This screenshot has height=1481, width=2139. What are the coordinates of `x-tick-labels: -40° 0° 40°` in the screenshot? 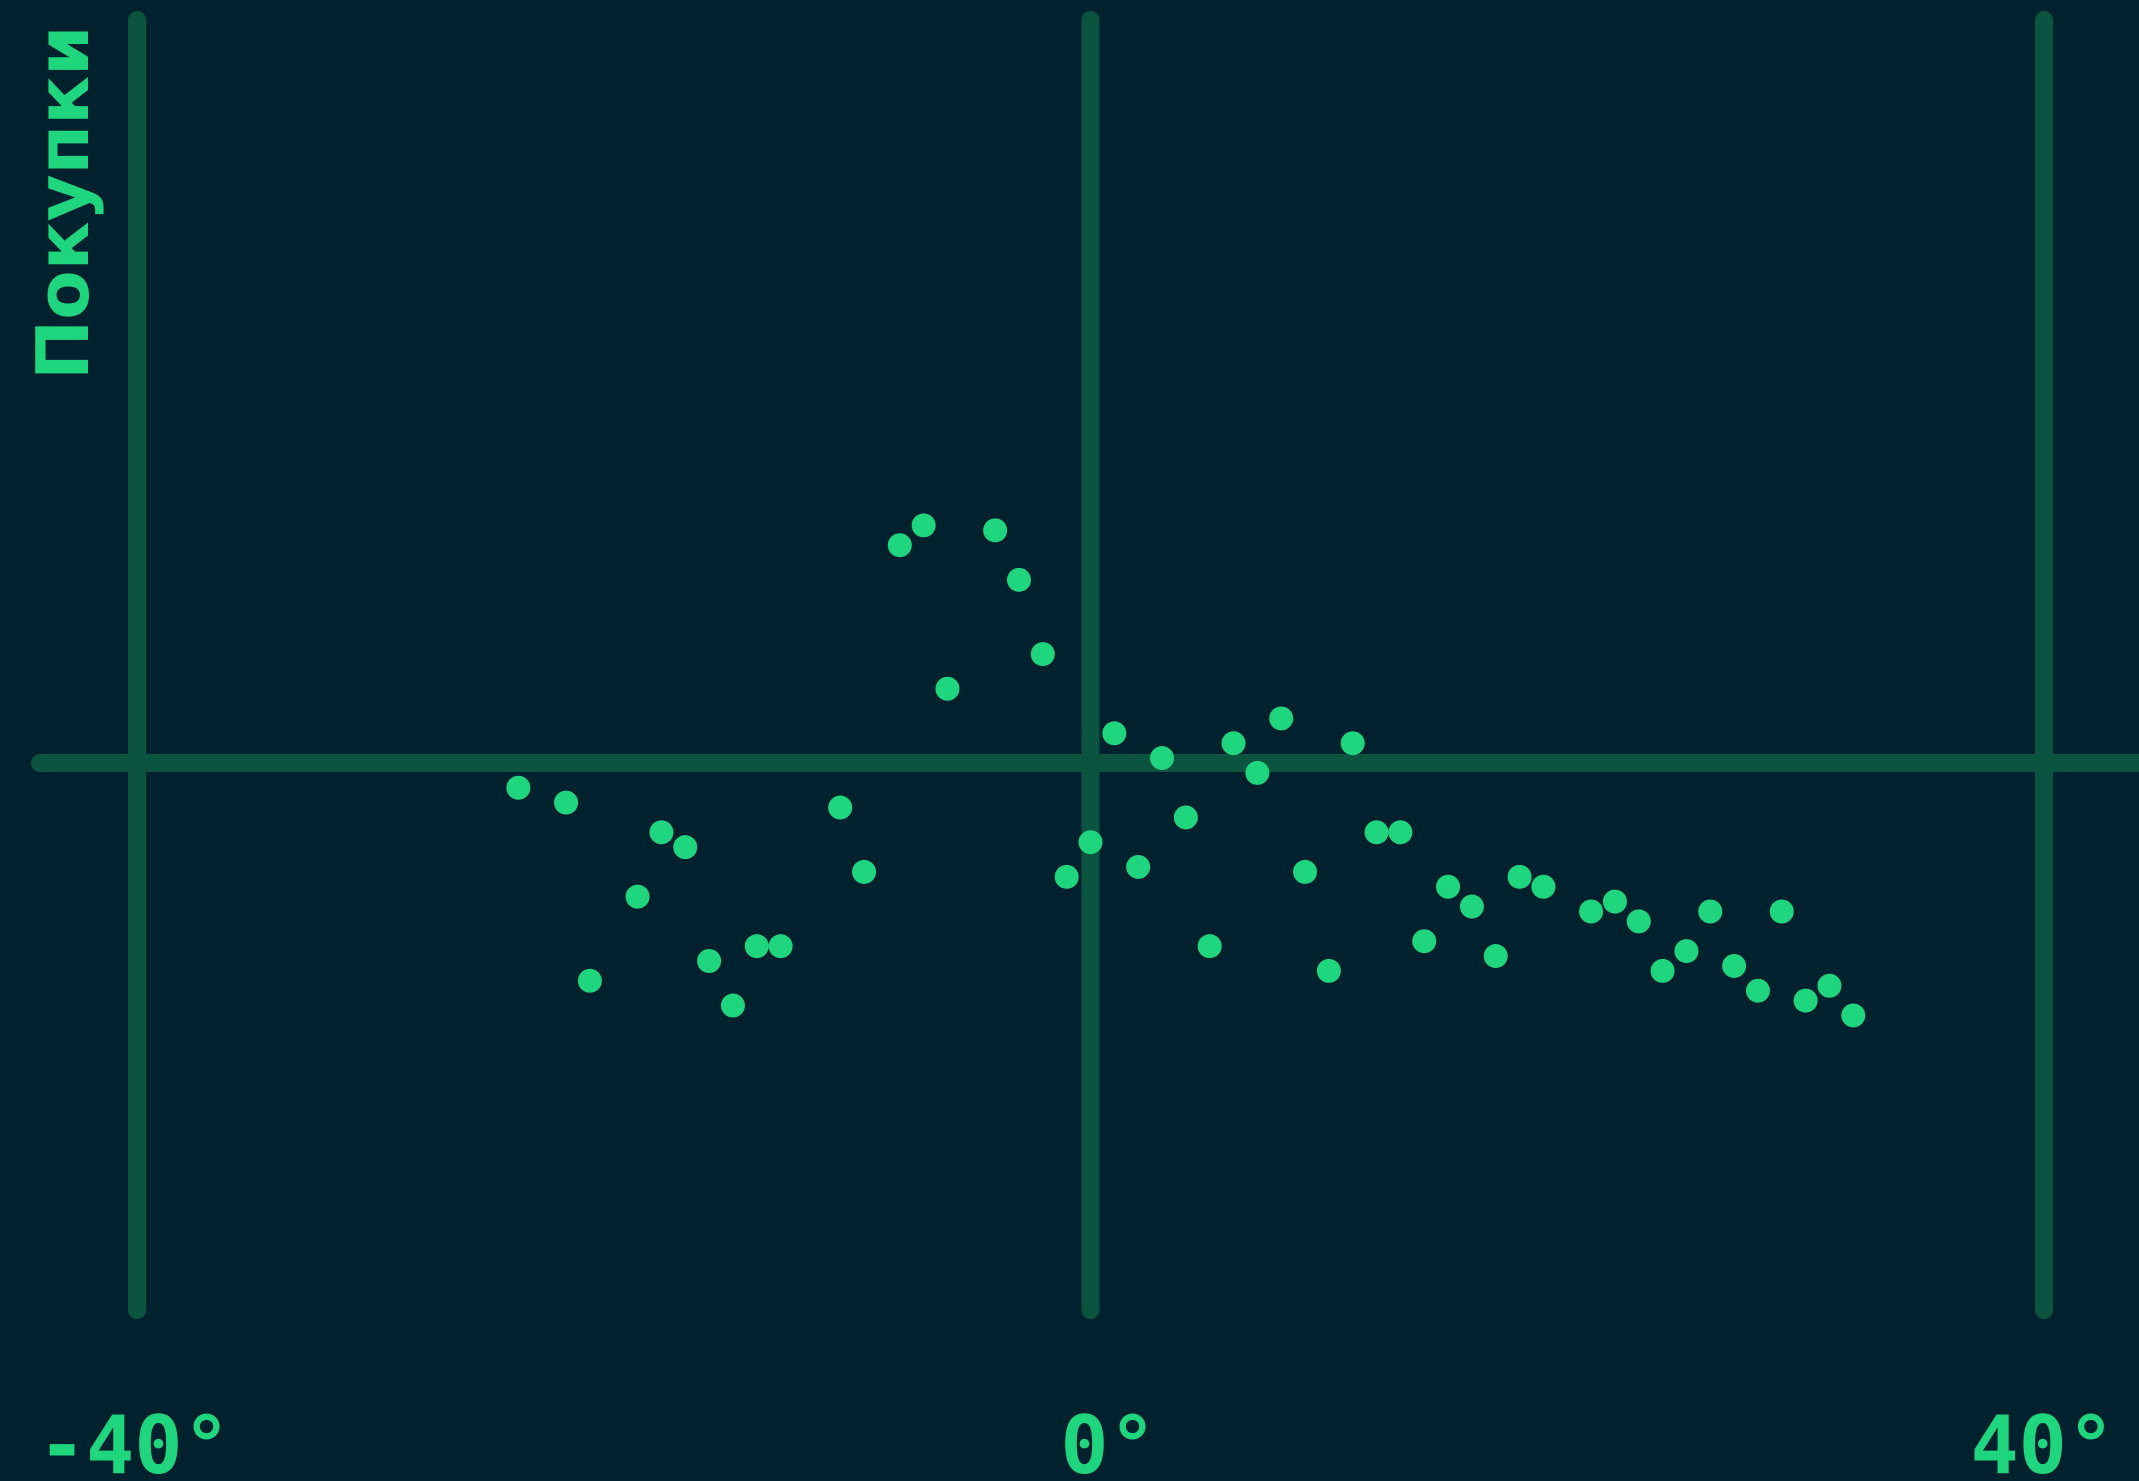 It's located at (1076, 1440).